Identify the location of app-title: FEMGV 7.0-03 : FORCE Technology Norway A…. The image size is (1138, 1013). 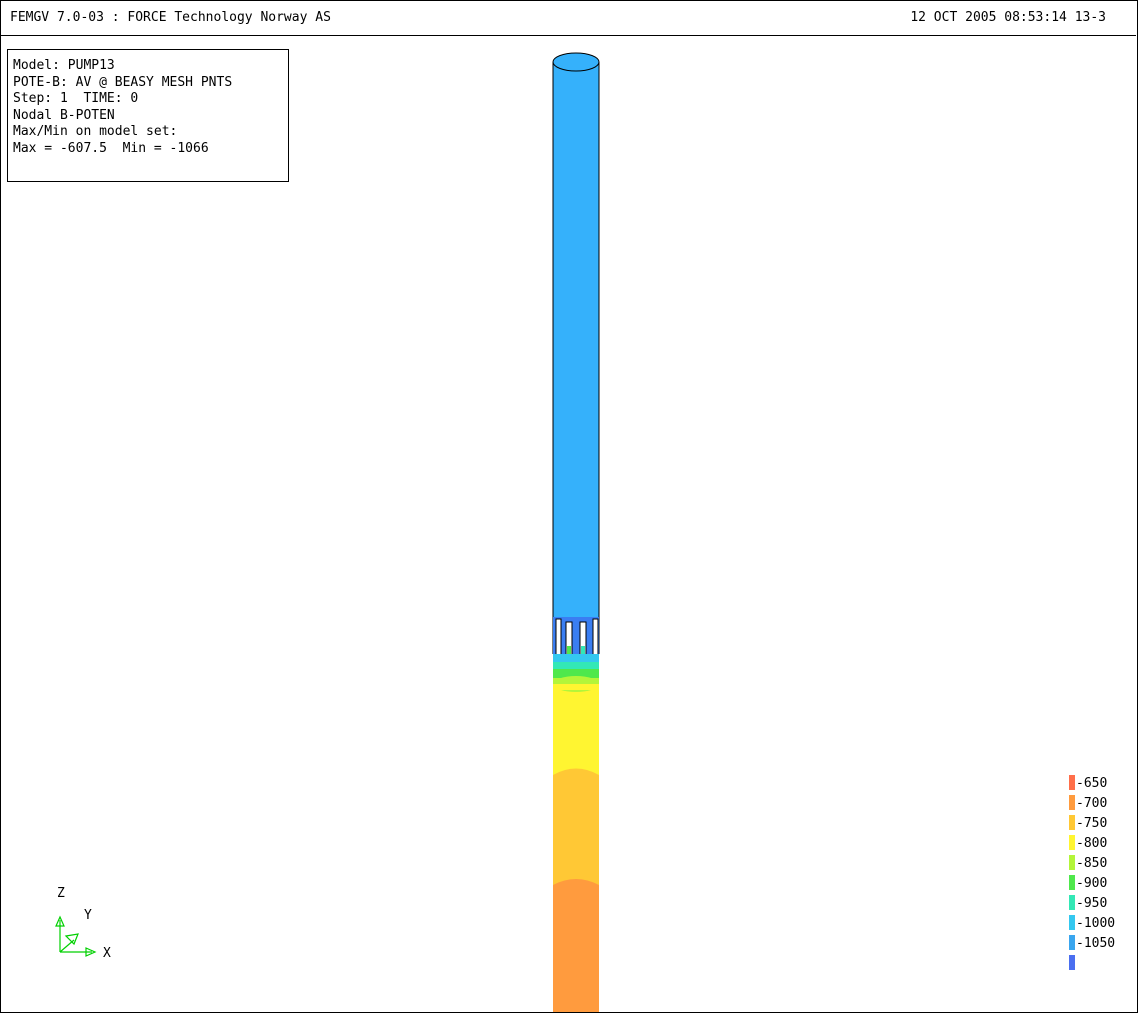
(170, 17).